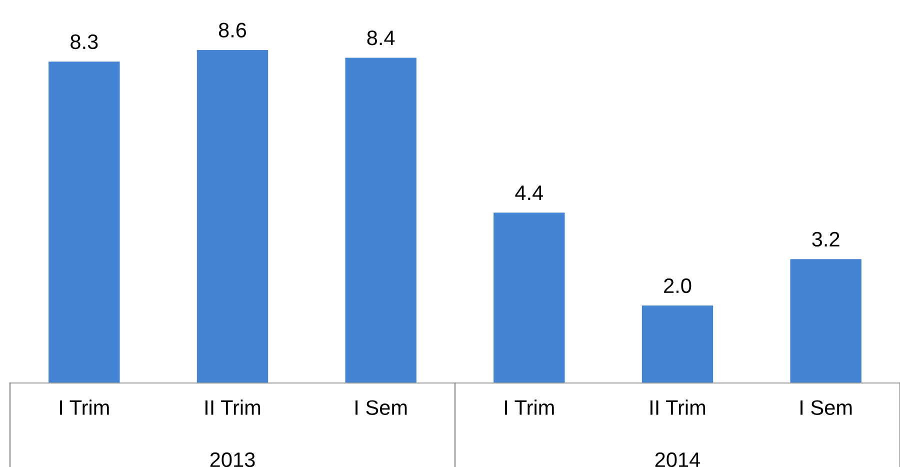 The width and height of the screenshot is (900, 467). Describe the element at coordinates (826, 239) in the screenshot. I see `data-label: 3.2` at that location.